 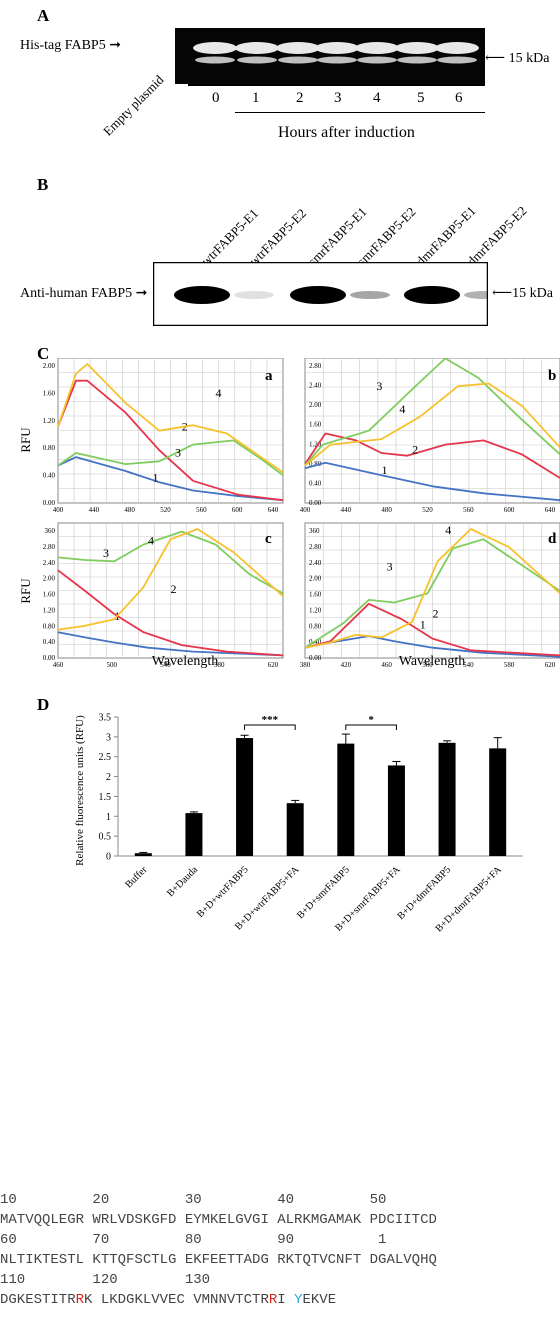 I want to click on sequence-ruler-1: 10 20 30 40 50, so click(x=193, y=1200).